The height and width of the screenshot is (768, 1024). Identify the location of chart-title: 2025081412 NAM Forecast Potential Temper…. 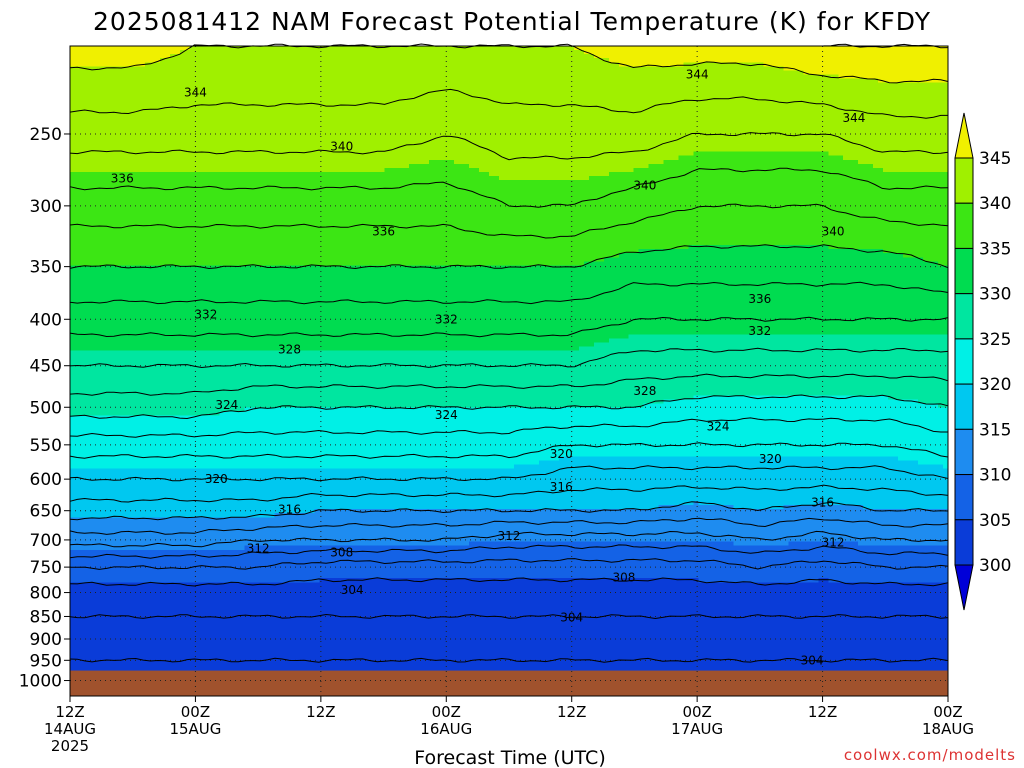
(512, 21).